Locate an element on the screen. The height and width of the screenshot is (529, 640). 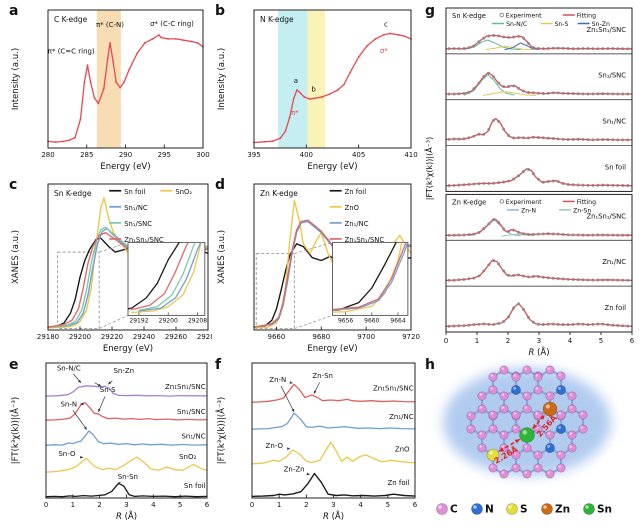
svg-text: Zn K-edge is located at coordinates (279, 193).